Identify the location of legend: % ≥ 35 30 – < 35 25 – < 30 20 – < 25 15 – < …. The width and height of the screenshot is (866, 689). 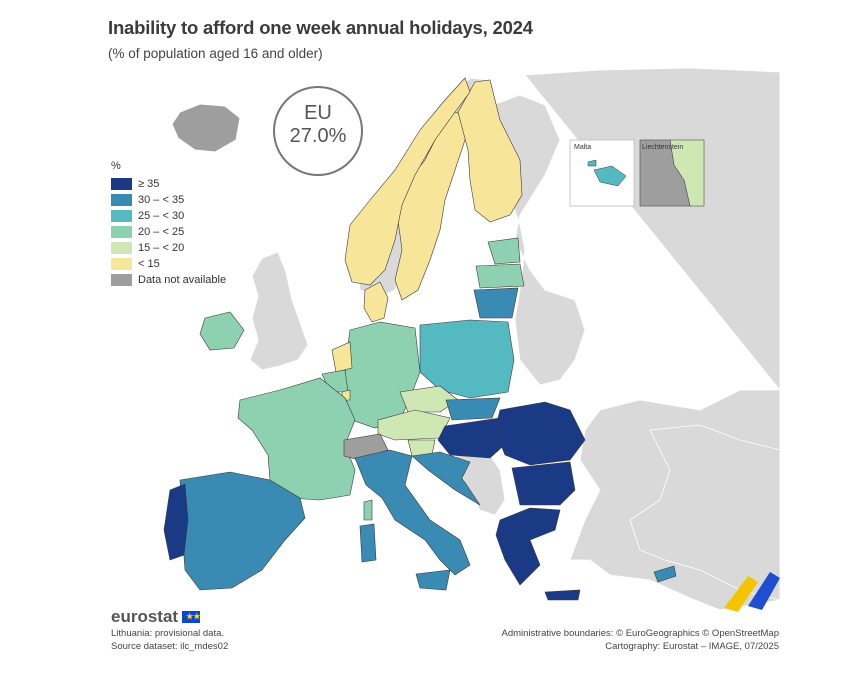
(168, 224).